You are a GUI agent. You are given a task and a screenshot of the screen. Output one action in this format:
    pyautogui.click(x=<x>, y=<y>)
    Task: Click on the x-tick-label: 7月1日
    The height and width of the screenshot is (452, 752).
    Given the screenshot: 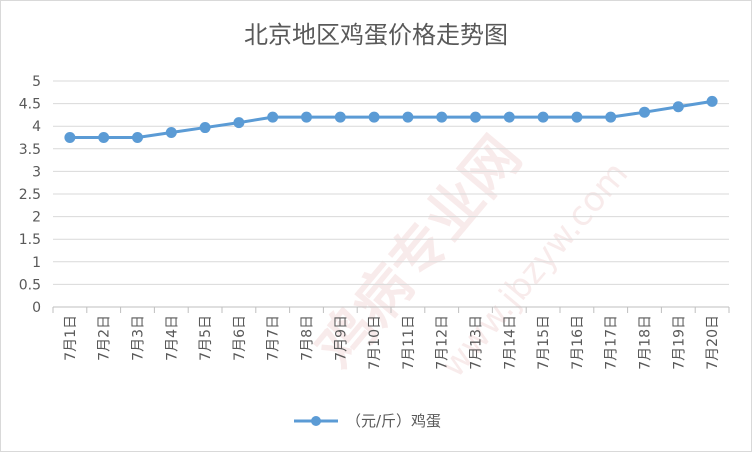 What is the action you would take?
    pyautogui.click(x=71, y=338)
    